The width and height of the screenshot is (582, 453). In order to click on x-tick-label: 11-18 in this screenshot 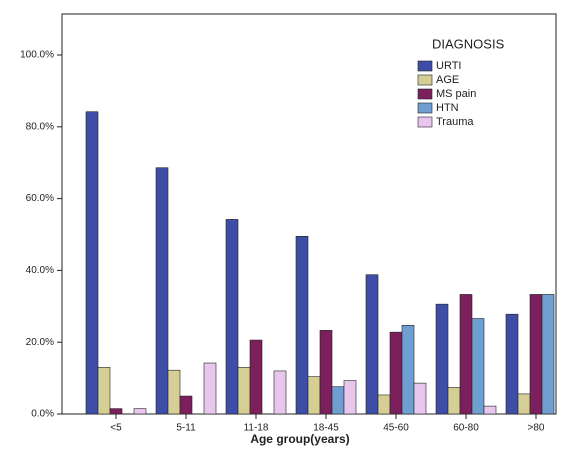, I will do `click(256, 428)`.